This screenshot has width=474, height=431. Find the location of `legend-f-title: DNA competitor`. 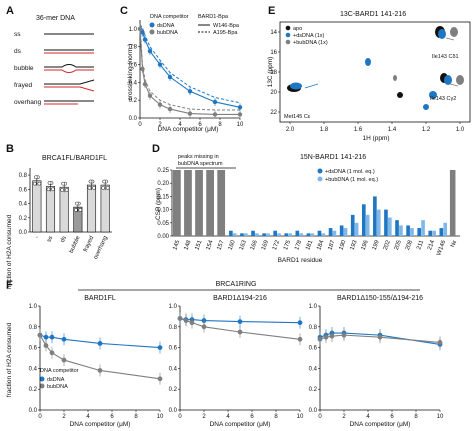

legend-f-title: DNA competitor is located at coordinates (59, 371).